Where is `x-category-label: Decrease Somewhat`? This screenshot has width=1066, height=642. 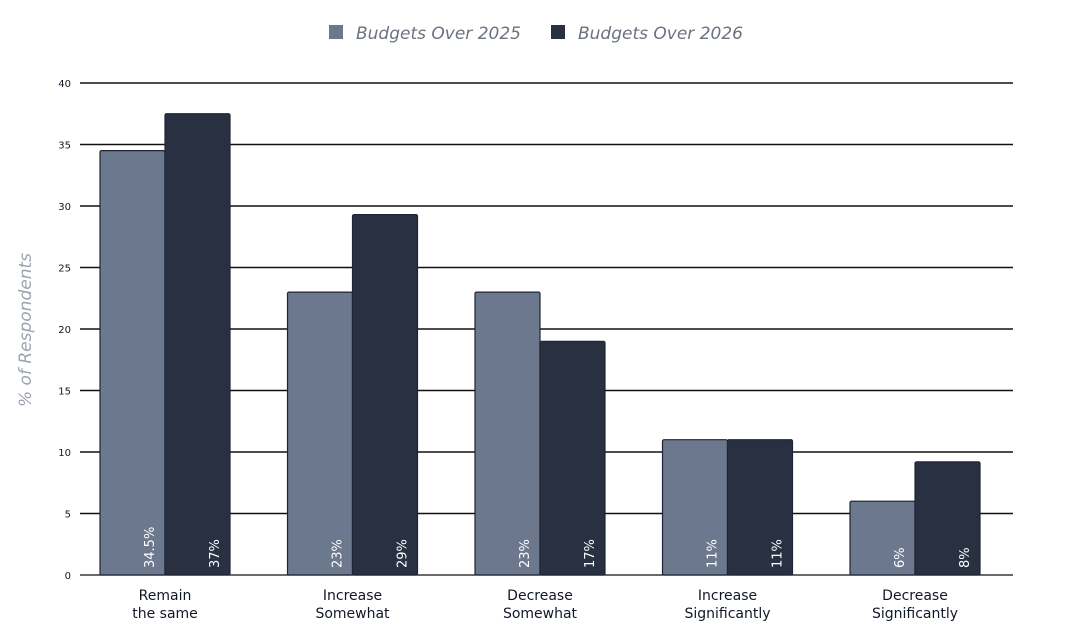 x-category-label: Decrease Somewhat is located at coordinates (540, 605).